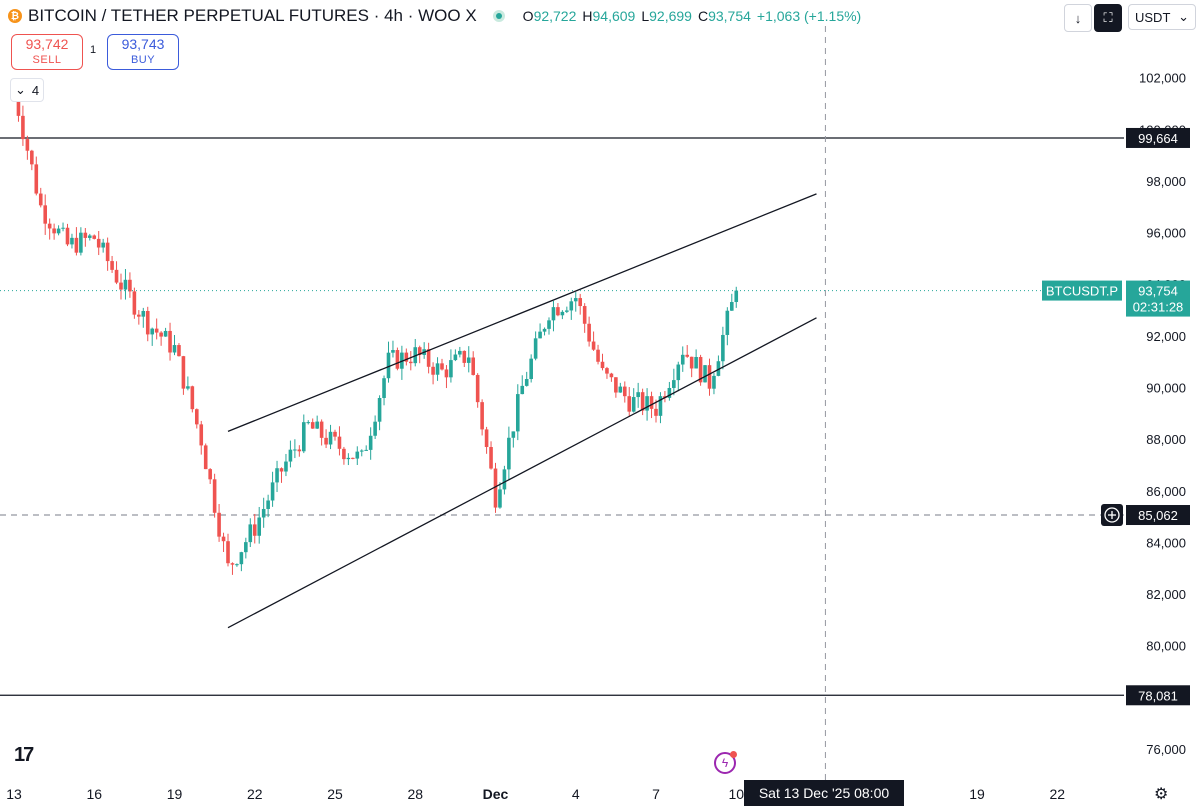 This screenshot has width=1200, height=808. I want to click on market-open-icon, so click(498, 16).